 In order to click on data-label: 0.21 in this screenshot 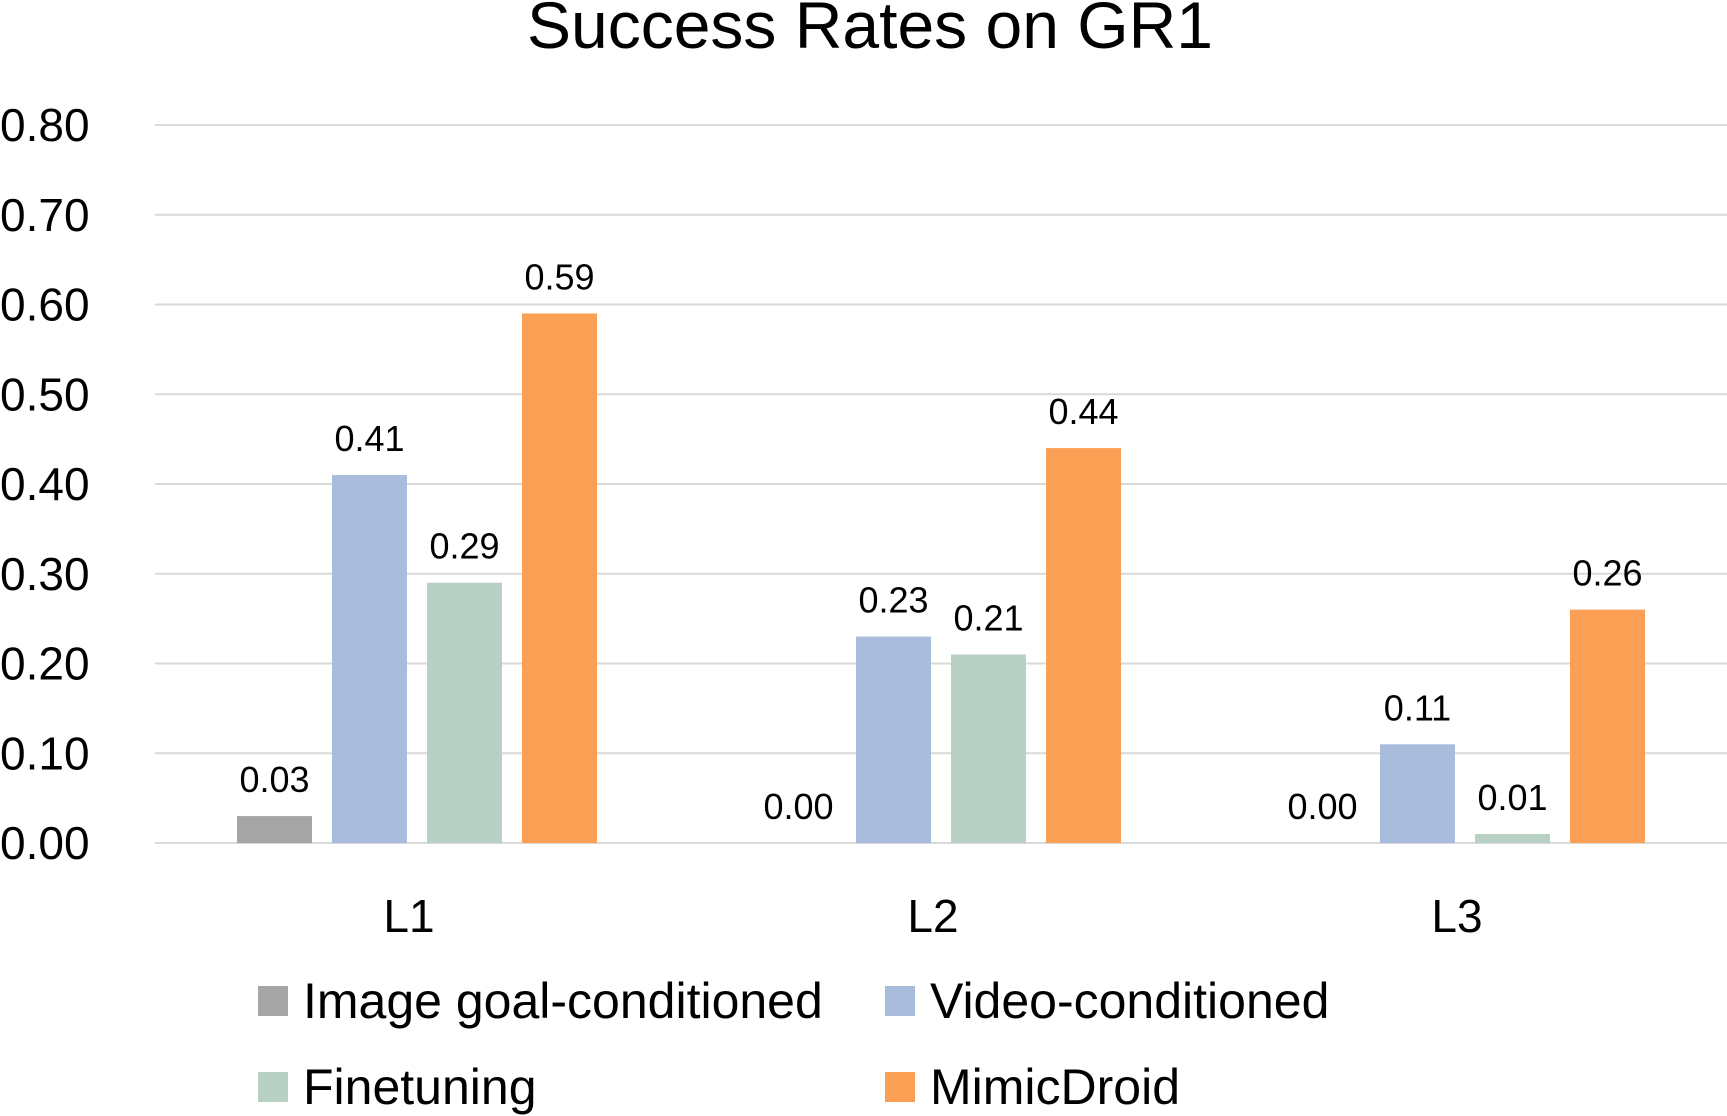, I will do `click(988, 618)`.